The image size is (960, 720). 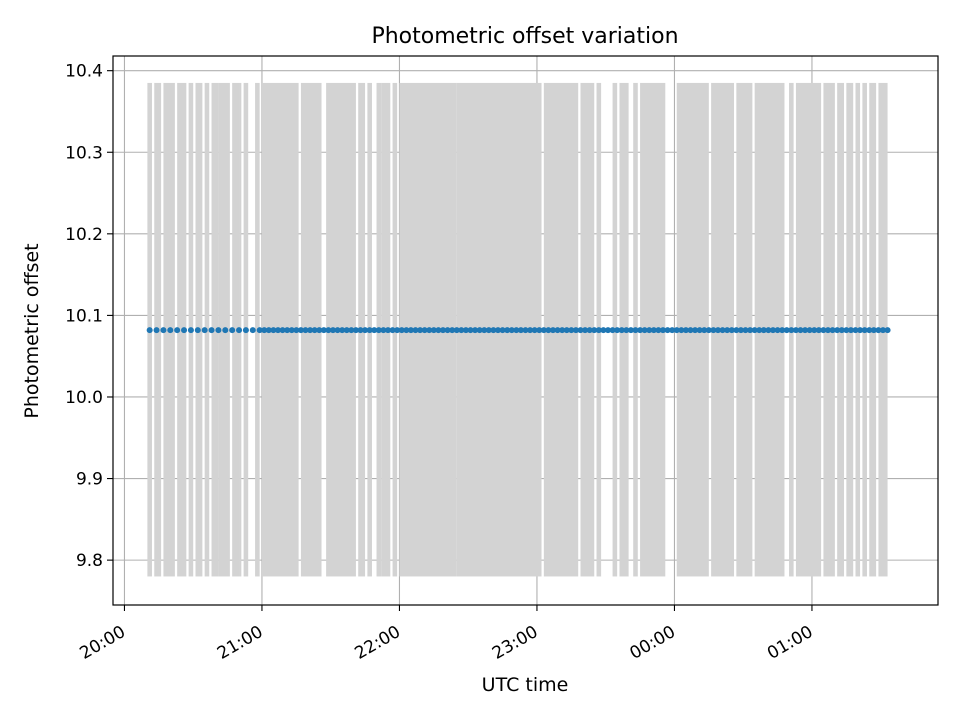 What do you see at coordinates (84, 316) in the screenshot?
I see `y-tick-label: 10.1` at bounding box center [84, 316].